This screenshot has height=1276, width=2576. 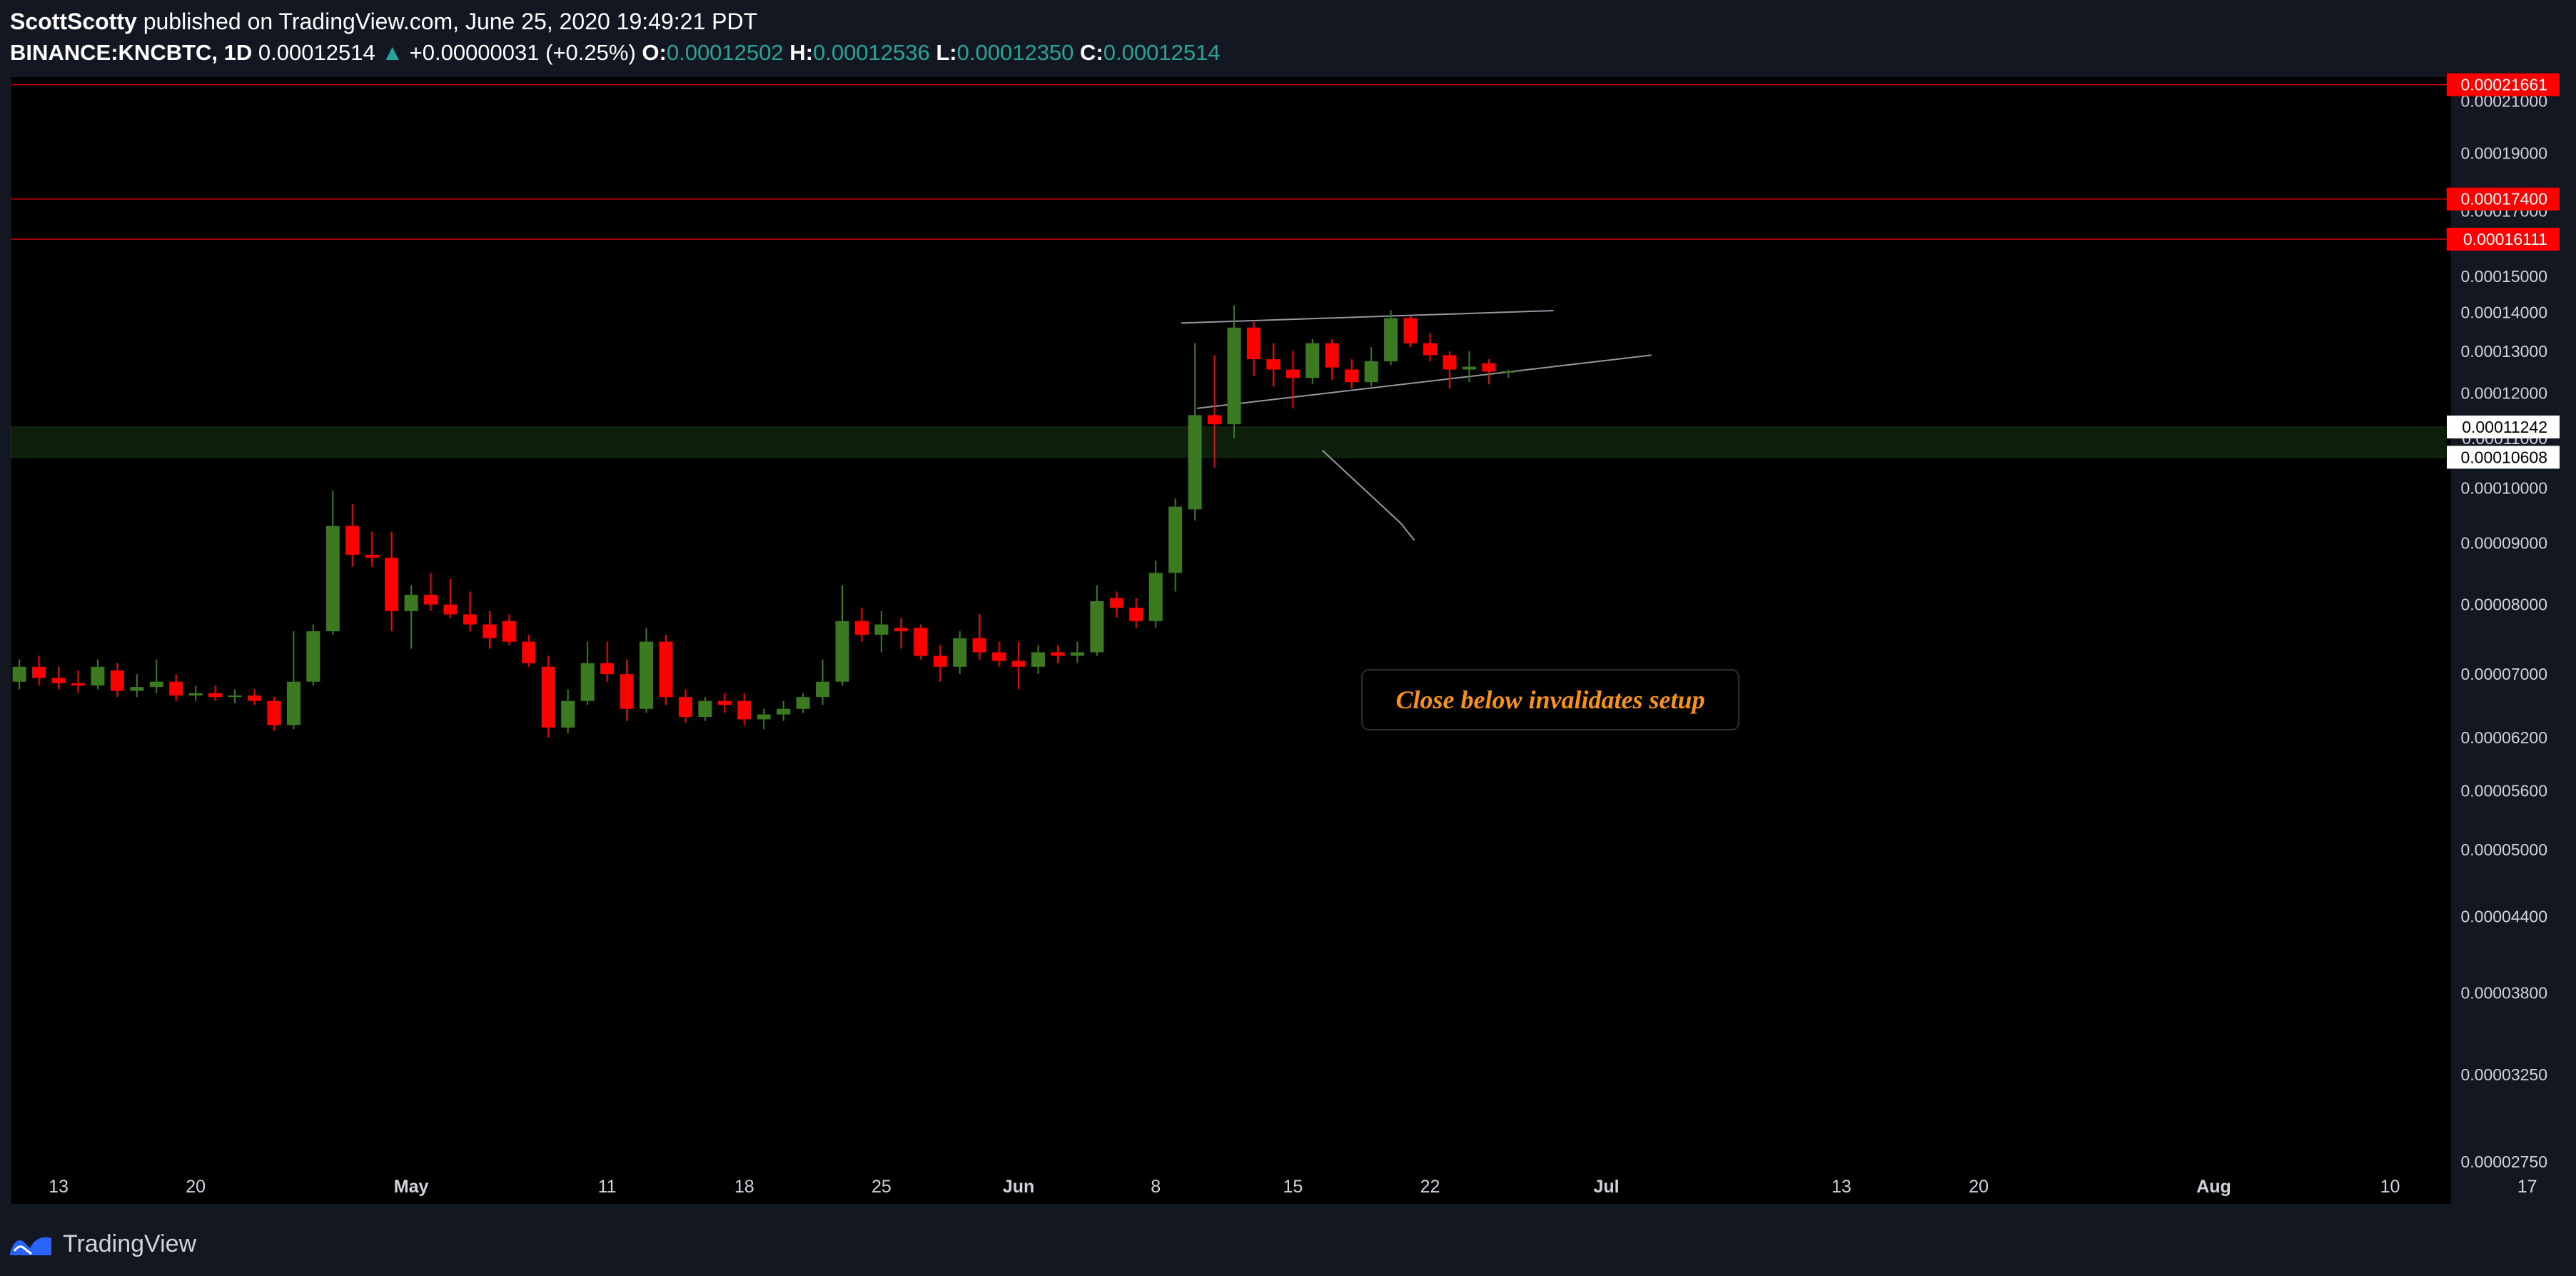 I want to click on level-price-tag-label: 0.00017400, so click(x=2503, y=199).